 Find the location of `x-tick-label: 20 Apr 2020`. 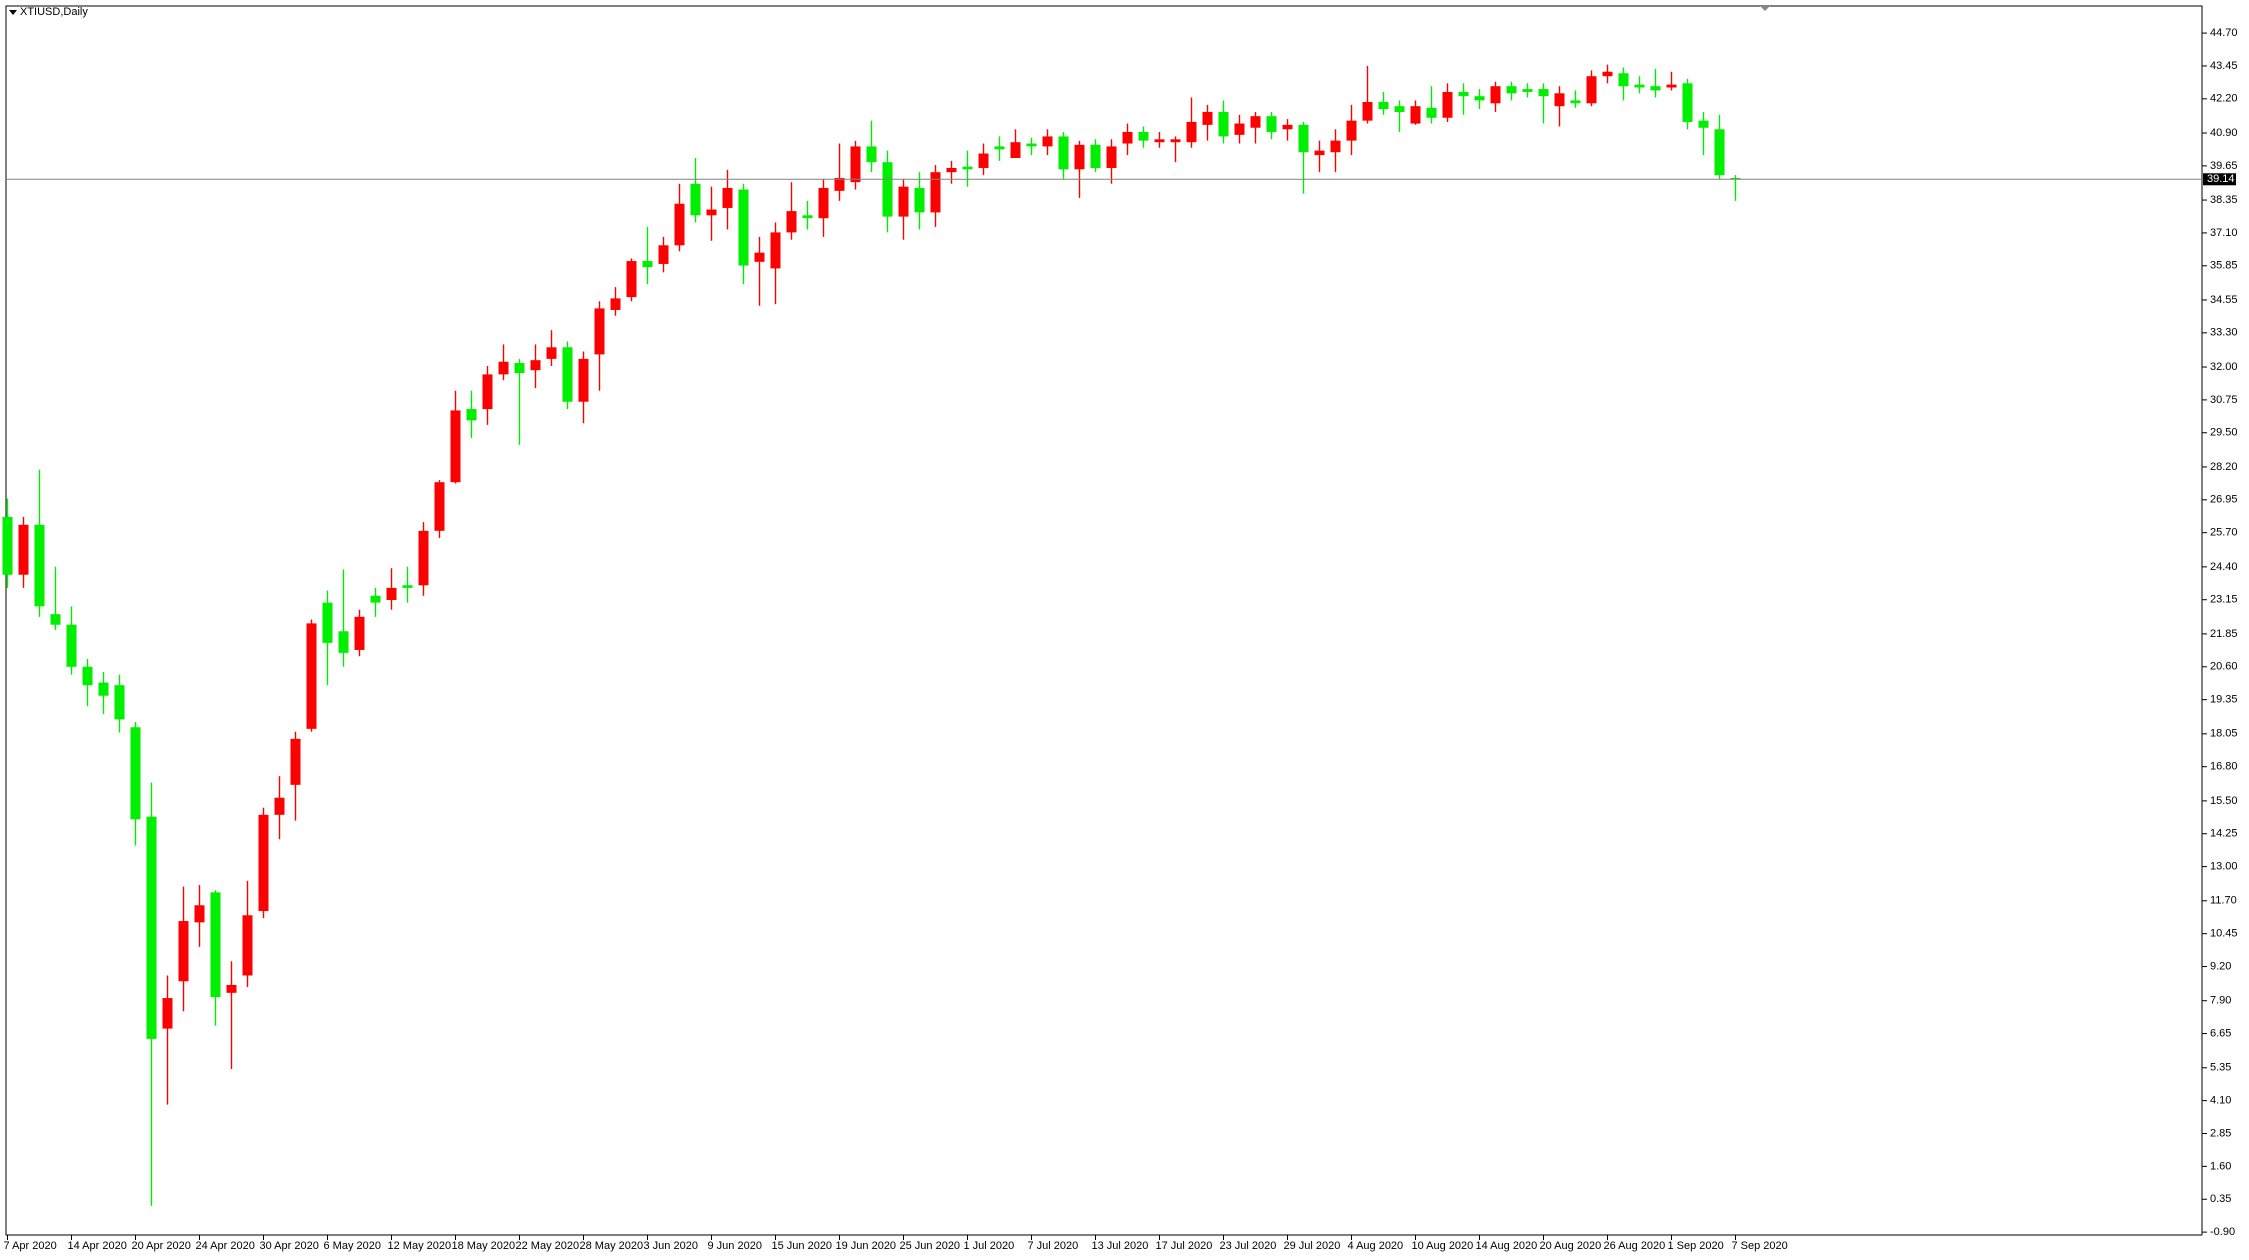

x-tick-label: 20 Apr 2020 is located at coordinates (161, 1246).